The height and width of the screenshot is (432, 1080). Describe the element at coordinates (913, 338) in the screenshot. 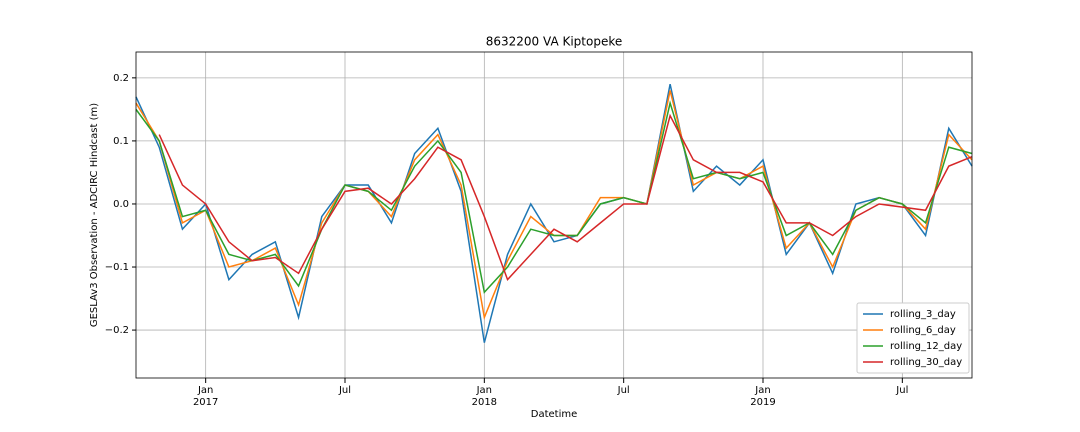

I see `legend-box` at that location.